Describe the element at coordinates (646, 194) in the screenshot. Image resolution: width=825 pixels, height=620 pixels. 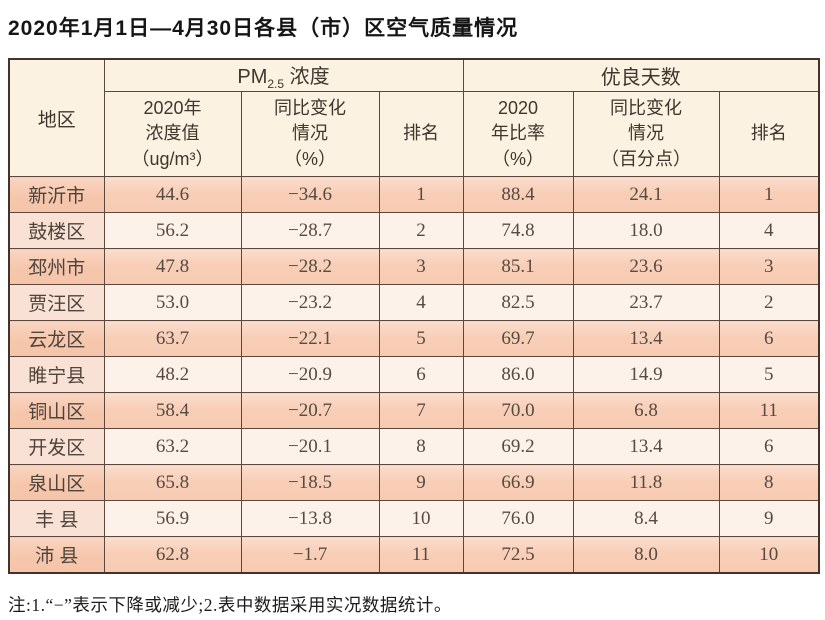
I see `good-change-cell: 24.1` at that location.